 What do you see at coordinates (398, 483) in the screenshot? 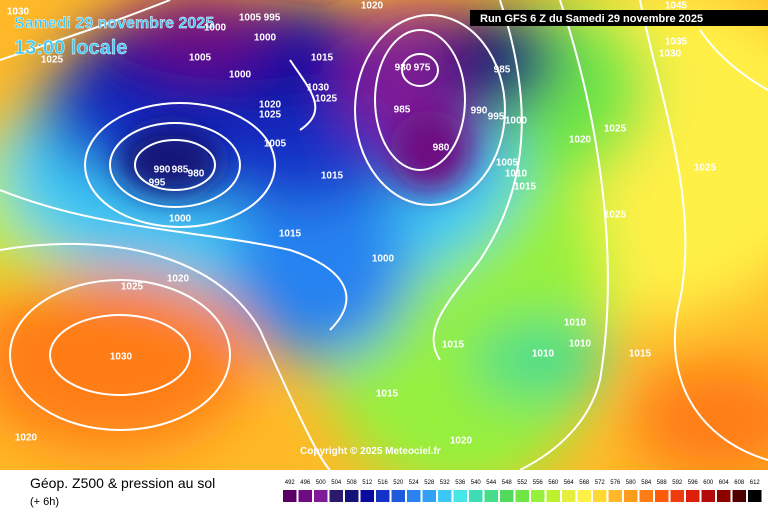
I see `scale-label: 520` at bounding box center [398, 483].